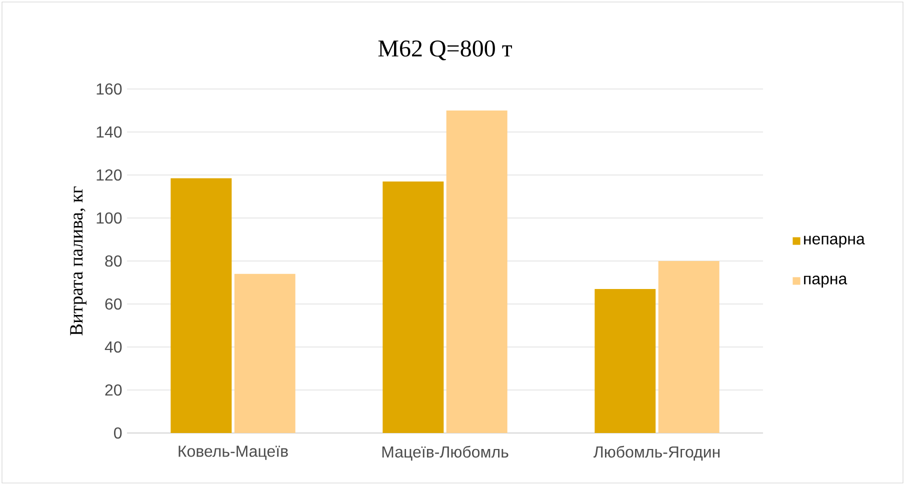  What do you see at coordinates (233, 453) in the screenshot?
I see `x-tick-label: Ковель-Мацеїв` at bounding box center [233, 453].